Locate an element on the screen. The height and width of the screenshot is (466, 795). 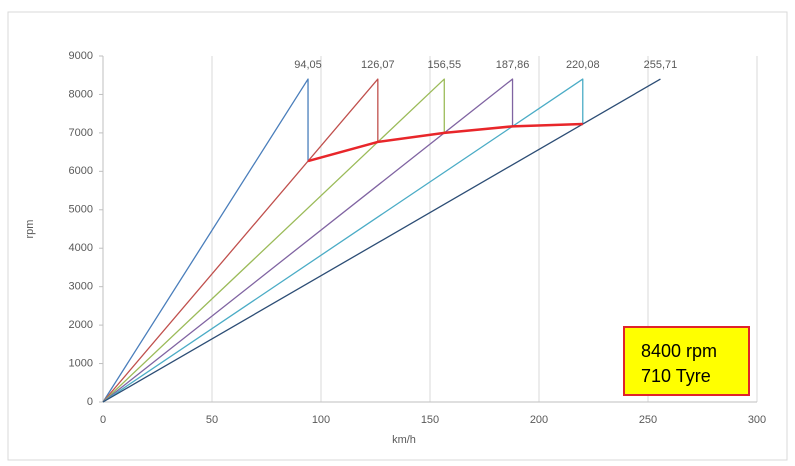
x-tick-label: 50 is located at coordinates (212, 420).